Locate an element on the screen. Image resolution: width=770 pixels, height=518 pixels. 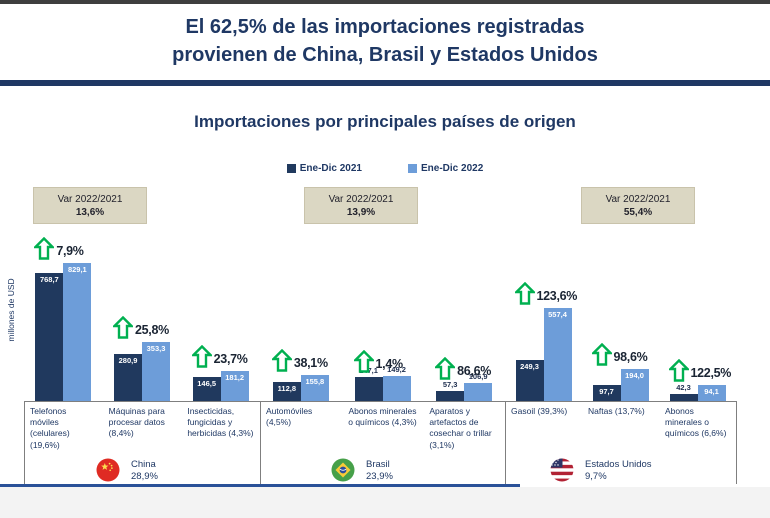
delta-annotation: 123,6% is located at coordinates (546, 293).